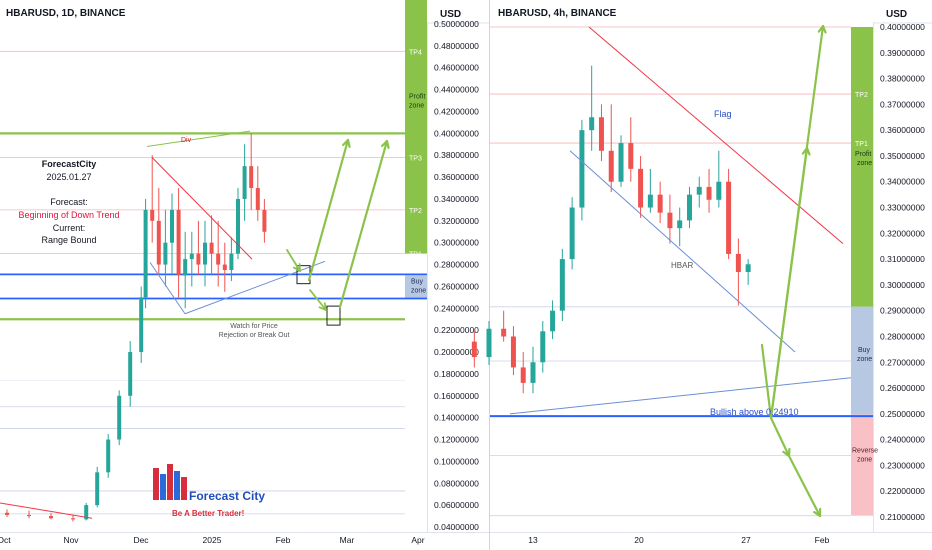  I want to click on right-y-tick-label: 0.37000000, so click(902, 104).